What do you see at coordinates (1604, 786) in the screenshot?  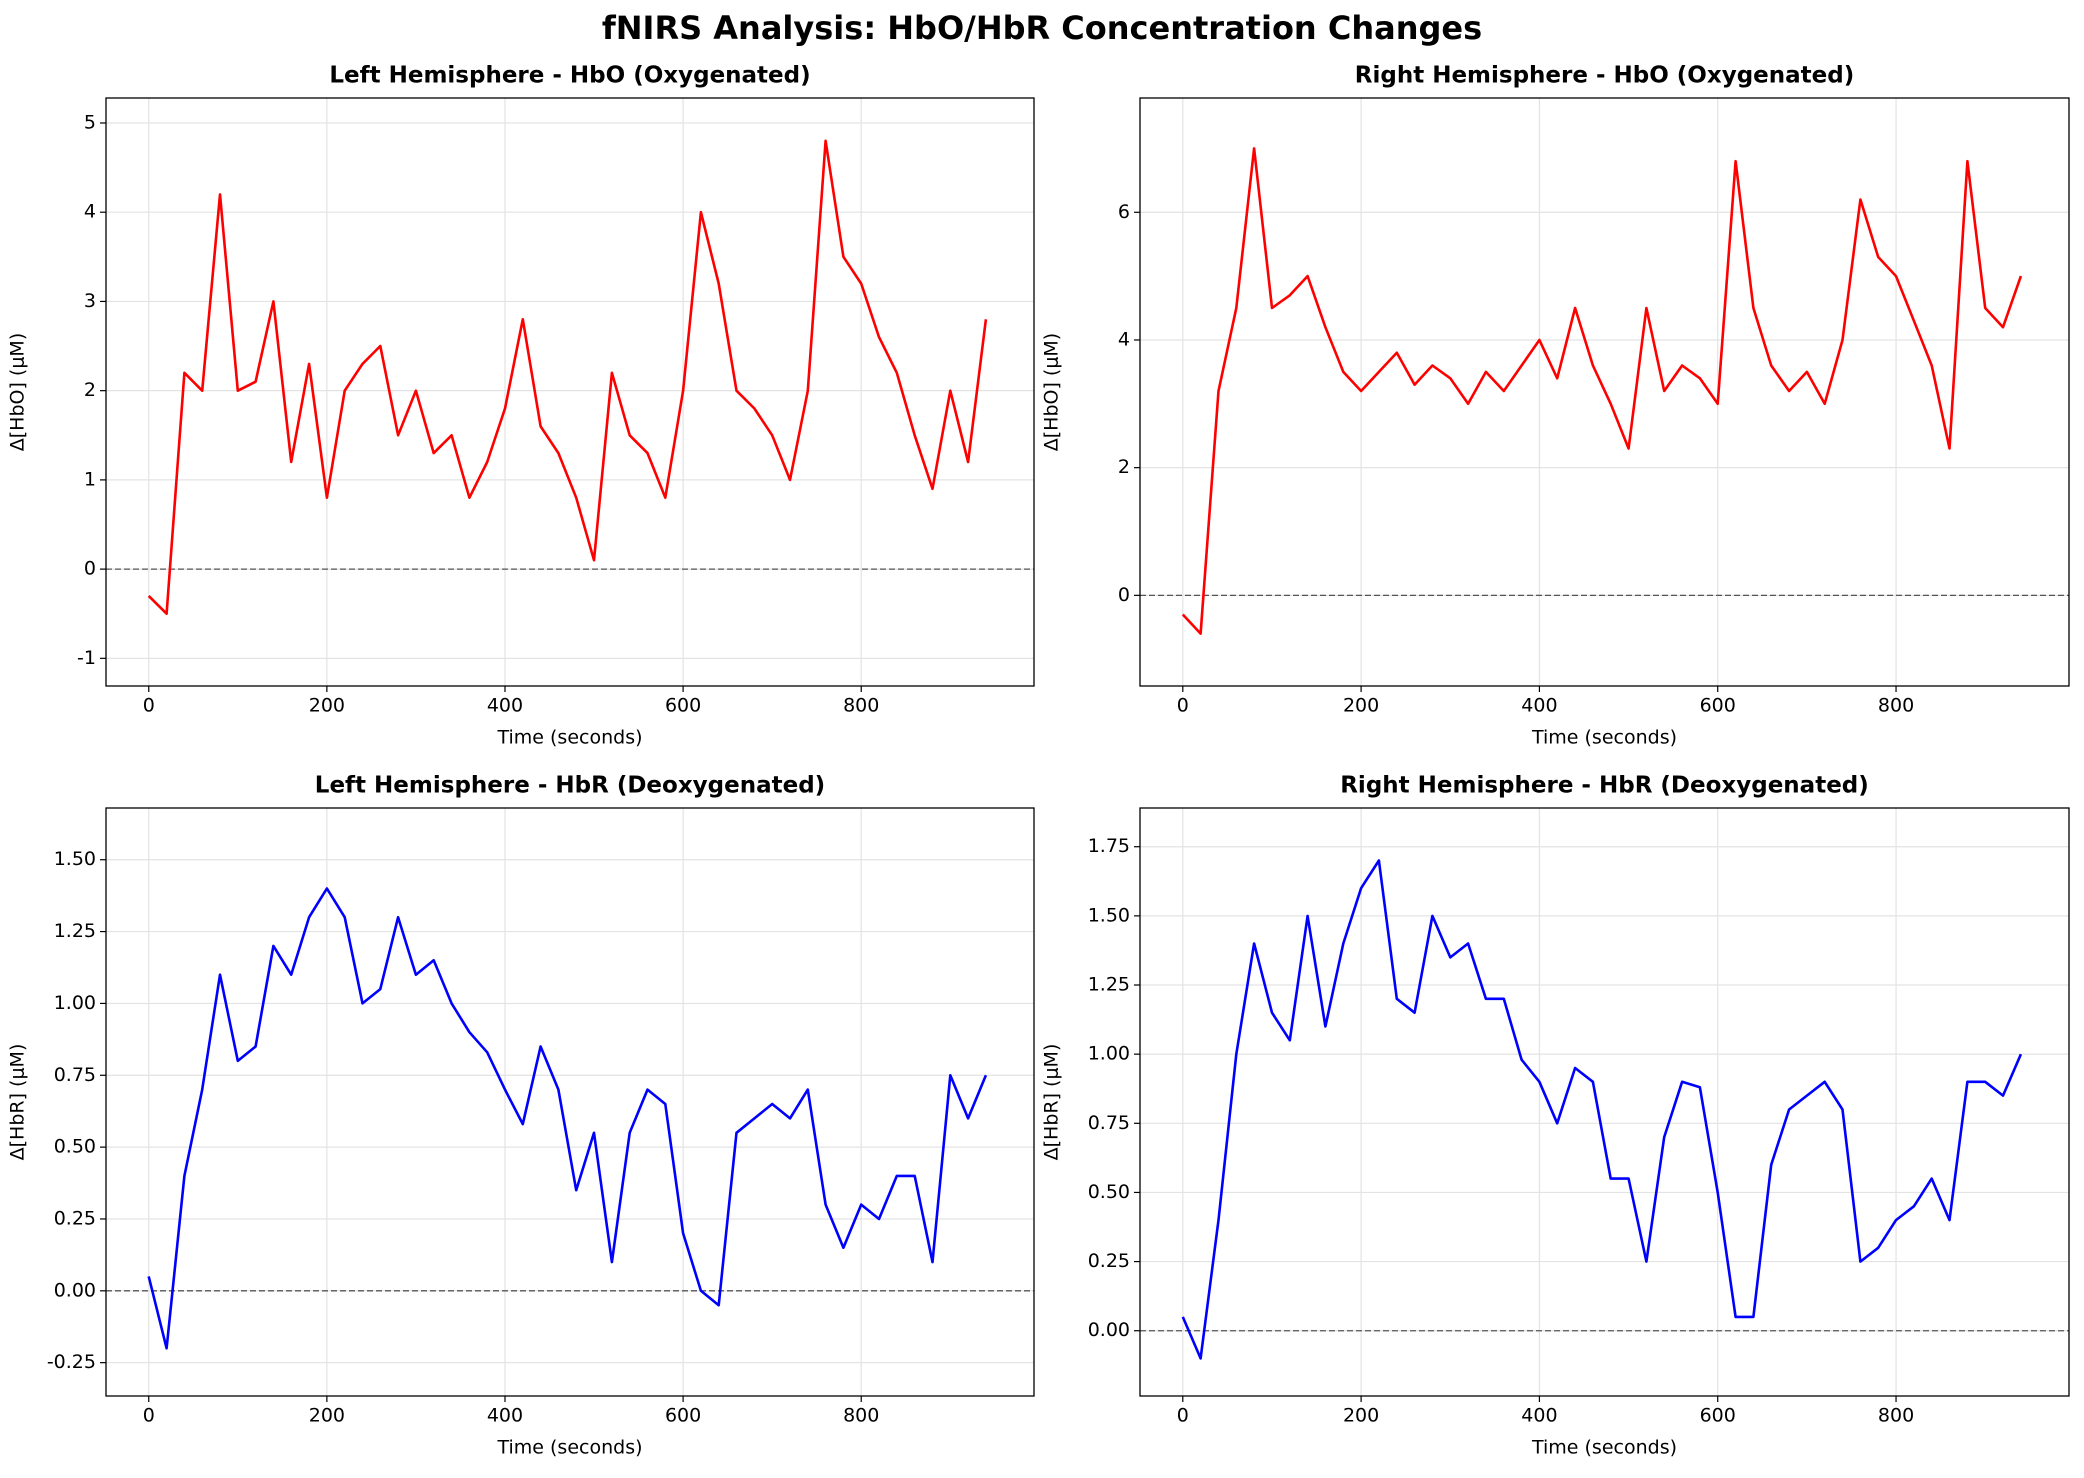 I see `subplot-title: Right Hemisphere - HbR (Deoxygenated)` at bounding box center [1604, 786].